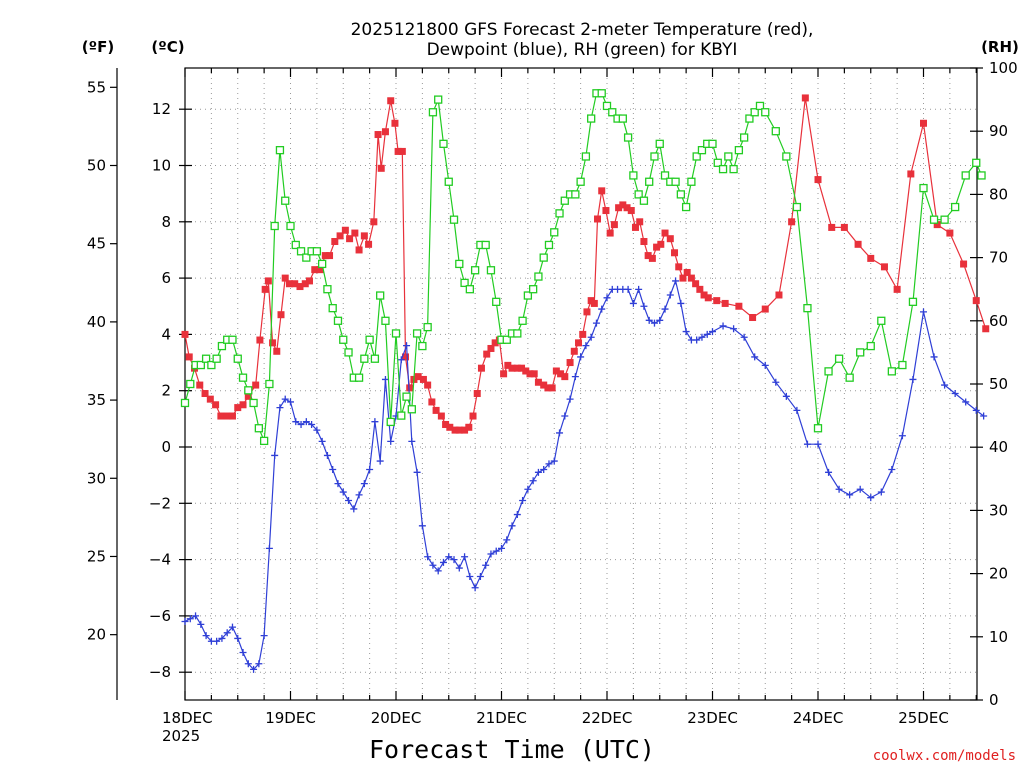 Image resolution: width=1024 pixels, height=768 pixels. Describe the element at coordinates (998, 510) in the screenshot. I see `rh-tick-label: 30` at that location.